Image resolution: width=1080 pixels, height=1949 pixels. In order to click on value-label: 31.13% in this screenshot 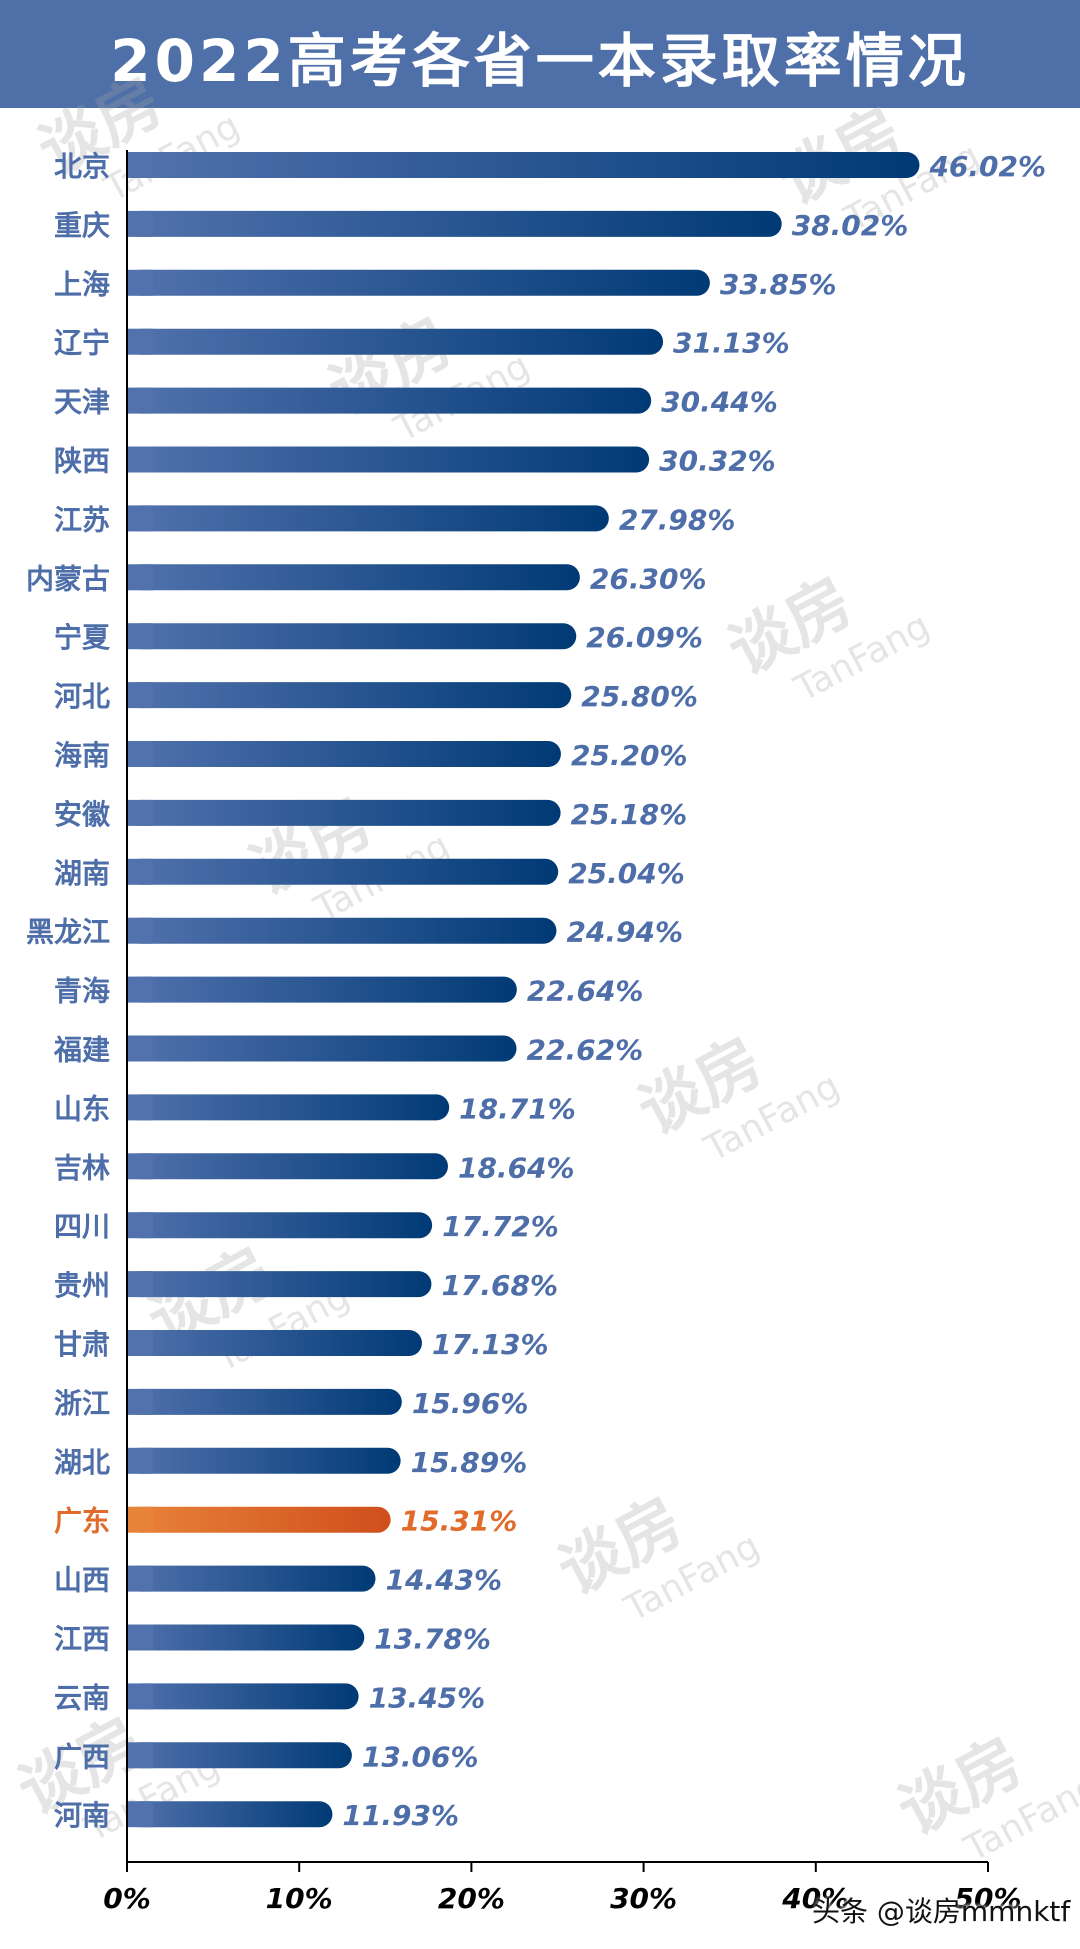, I will do `click(731, 343)`.